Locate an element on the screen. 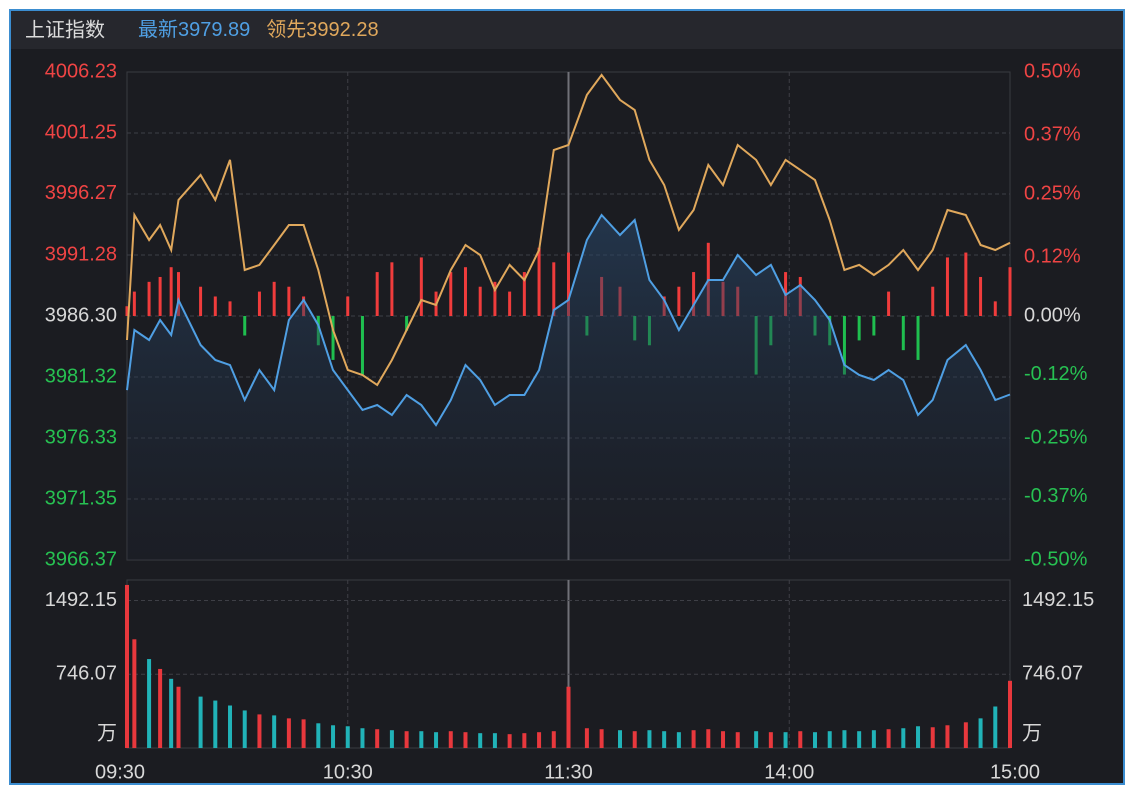 The image size is (1134, 794). header-bar is located at coordinates (567, 30).